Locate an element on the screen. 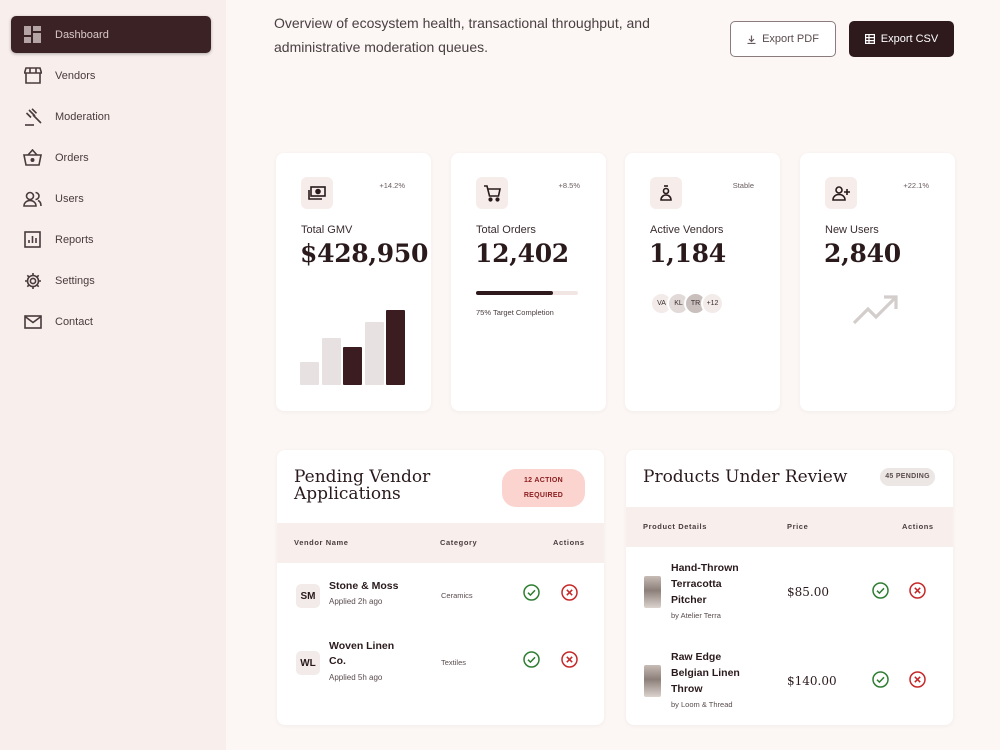 The width and height of the screenshot is (1000, 750). sidebar-item-moderation: Moderation is located at coordinates (111, 116).